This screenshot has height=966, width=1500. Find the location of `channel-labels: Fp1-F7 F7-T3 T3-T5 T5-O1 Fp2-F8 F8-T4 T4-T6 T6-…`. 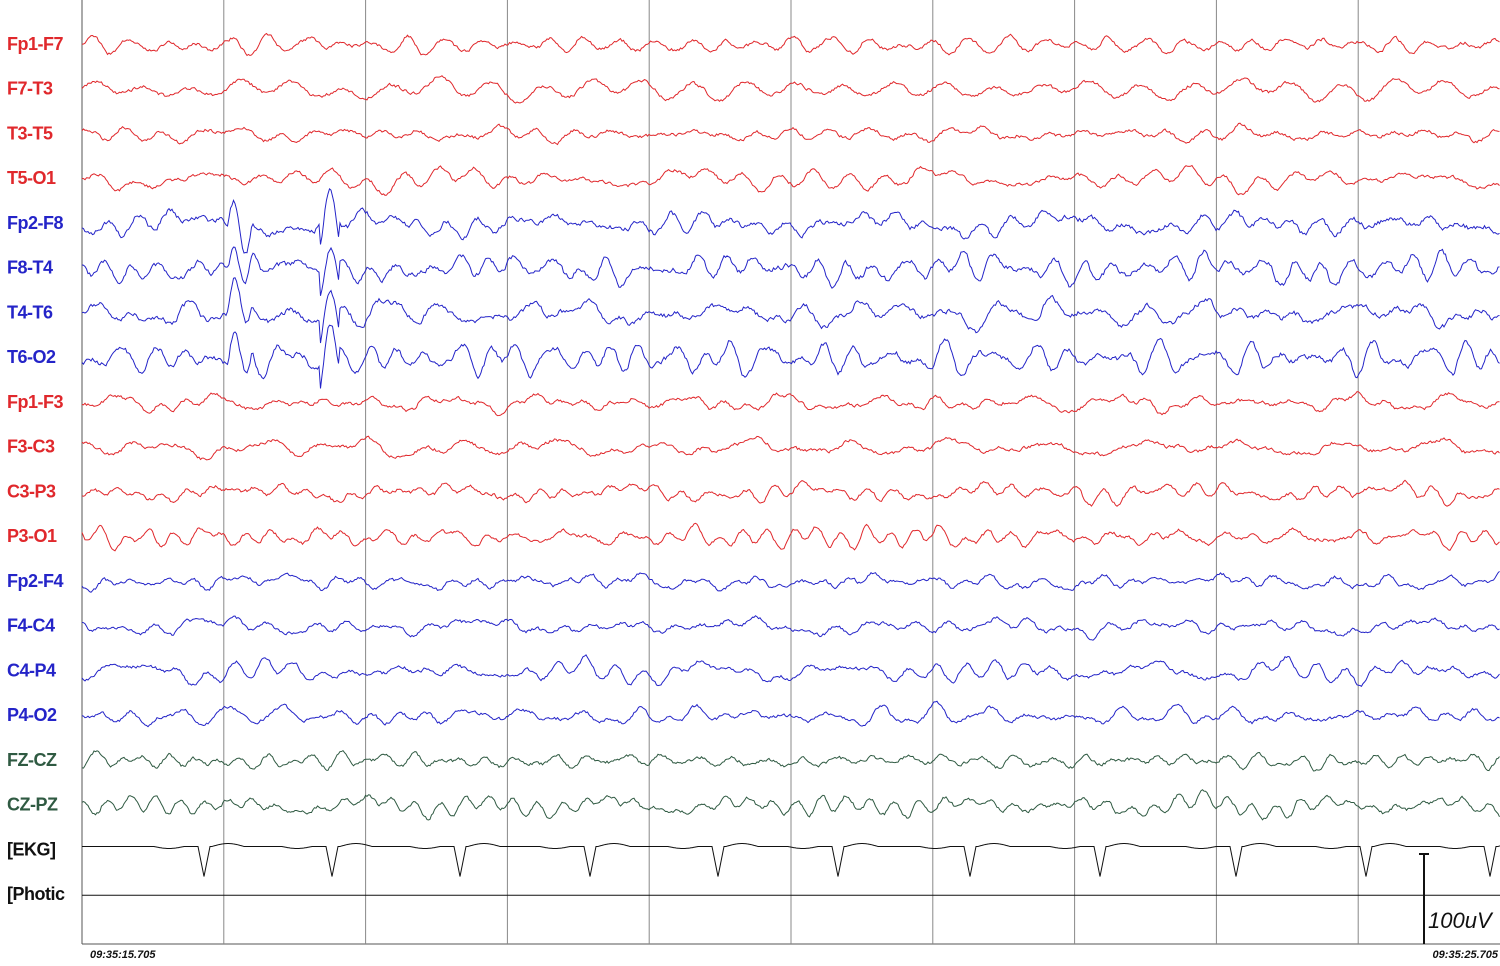

channel-labels: Fp1-F7 F7-T3 T3-T5 T5-O1 Fp2-F8 F8-T4 T4-T6 T6-… is located at coordinates (36, 469).